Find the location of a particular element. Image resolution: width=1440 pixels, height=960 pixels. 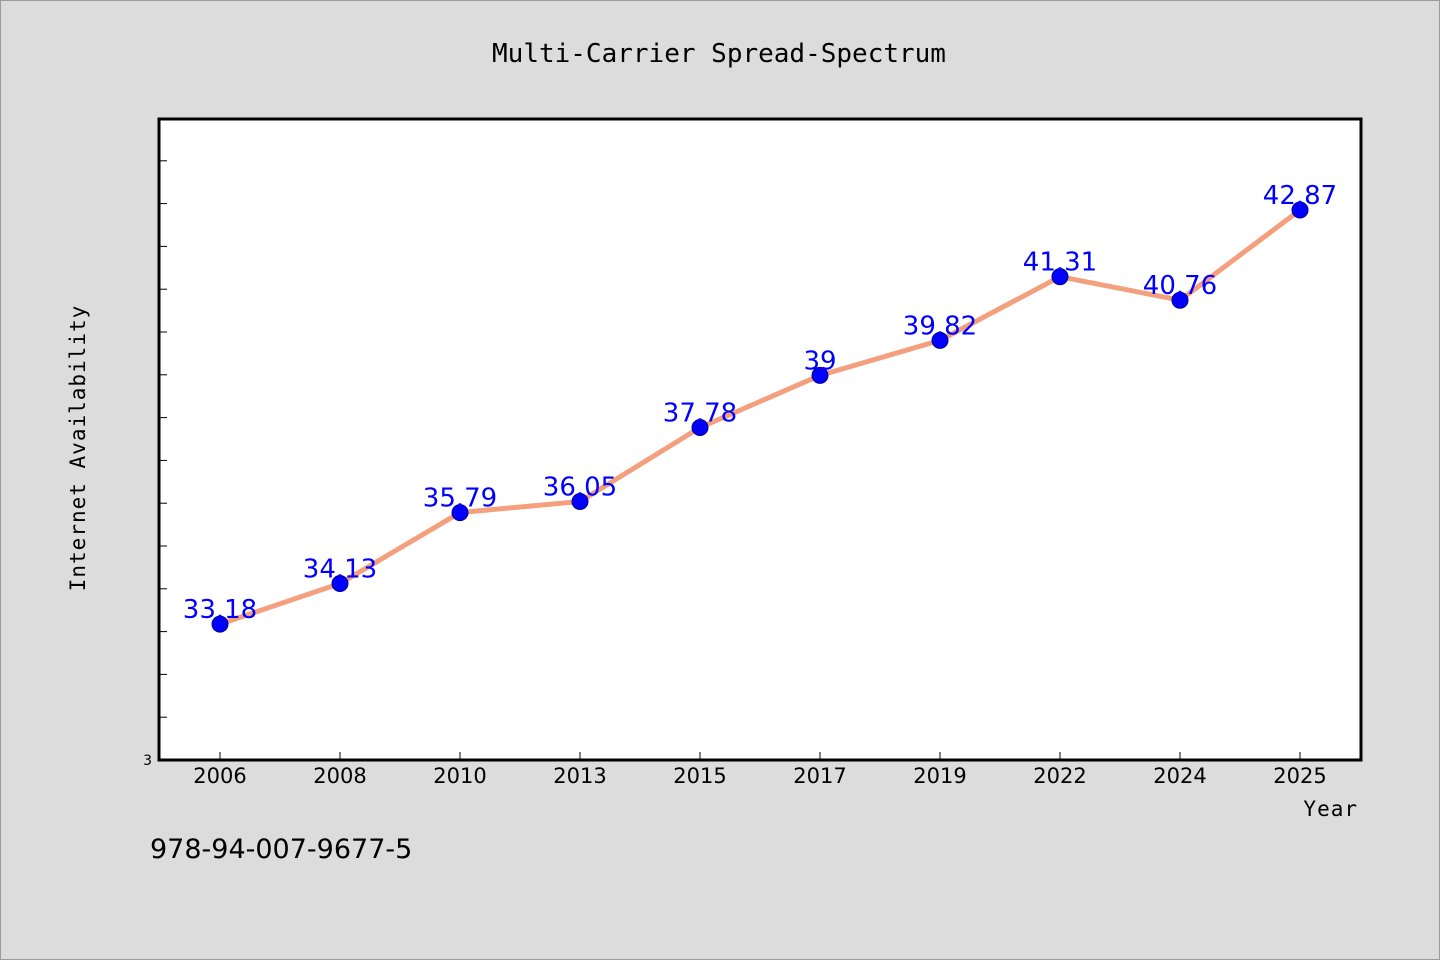

x-tick-label: 2013 is located at coordinates (579, 776).